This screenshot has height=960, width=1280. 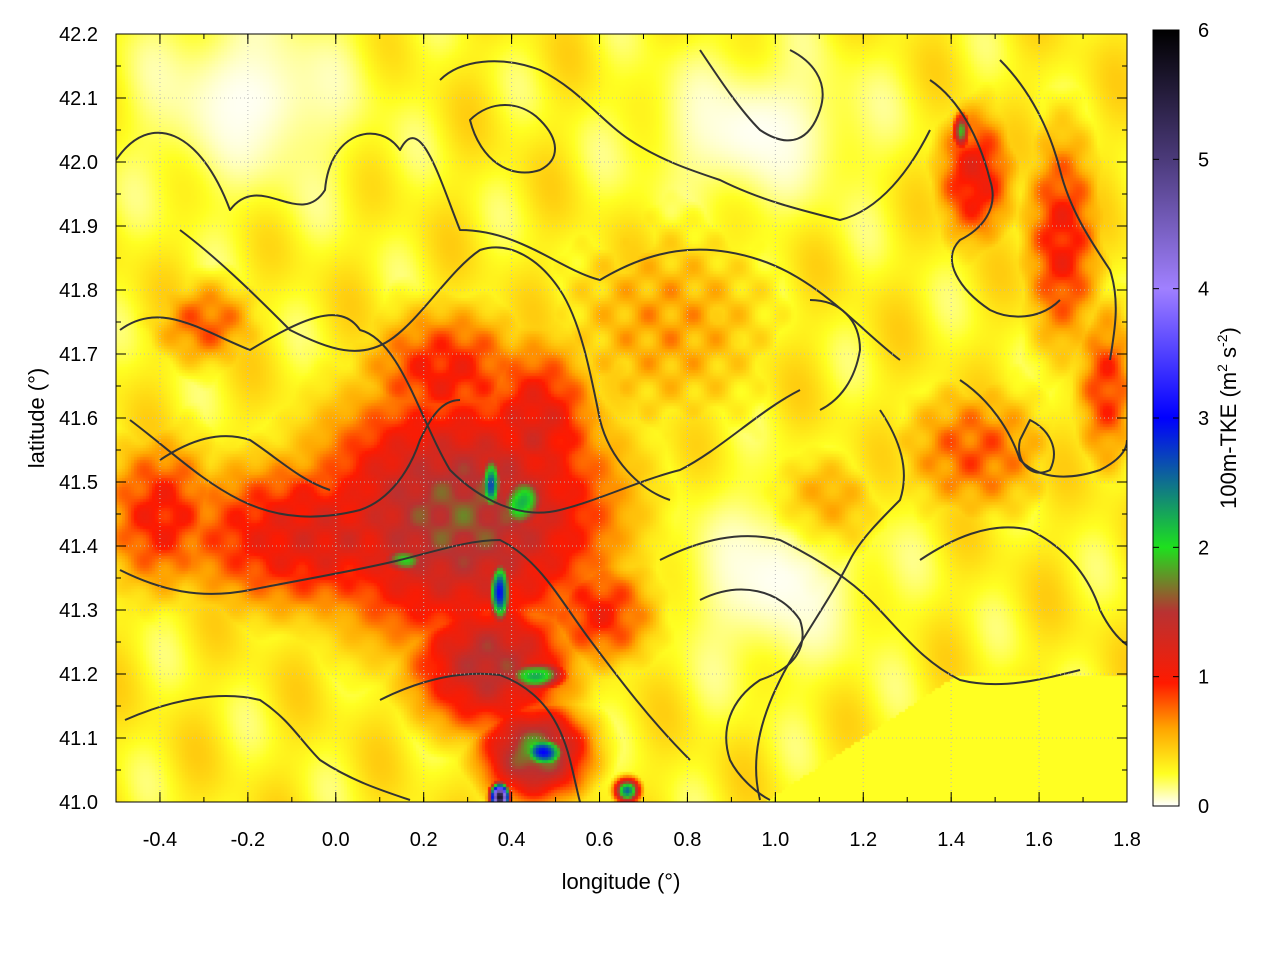 What do you see at coordinates (1203, 678) in the screenshot?
I see `colorbar-tick-label: 1` at bounding box center [1203, 678].